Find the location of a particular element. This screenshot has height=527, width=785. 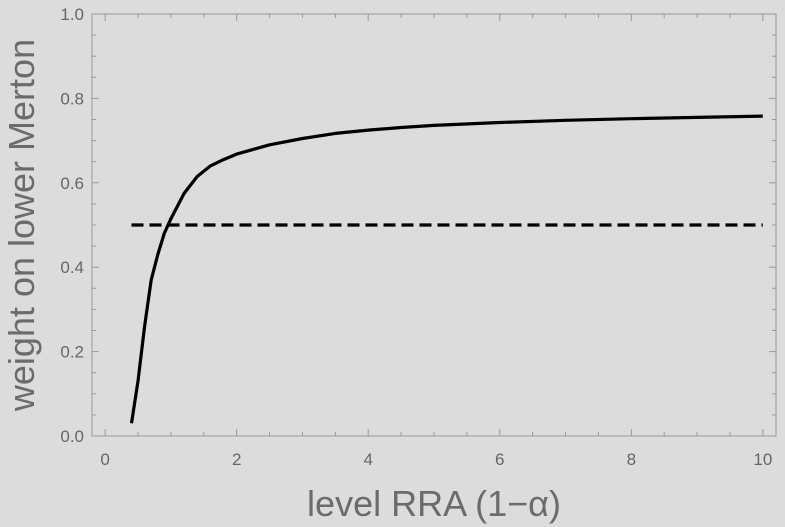

x-tick-label: 2 is located at coordinates (236, 459).